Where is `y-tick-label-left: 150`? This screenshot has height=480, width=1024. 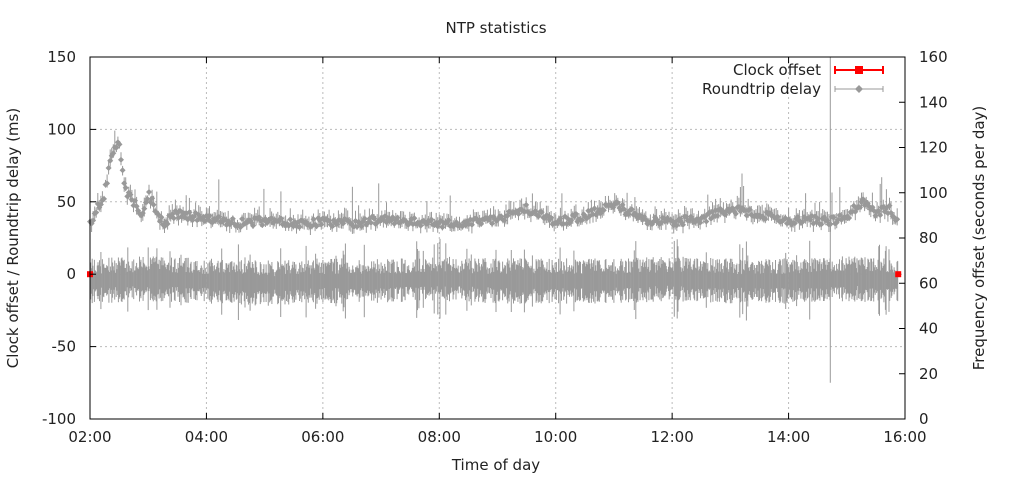
y-tick-label-left: 150 is located at coordinates (61, 57).